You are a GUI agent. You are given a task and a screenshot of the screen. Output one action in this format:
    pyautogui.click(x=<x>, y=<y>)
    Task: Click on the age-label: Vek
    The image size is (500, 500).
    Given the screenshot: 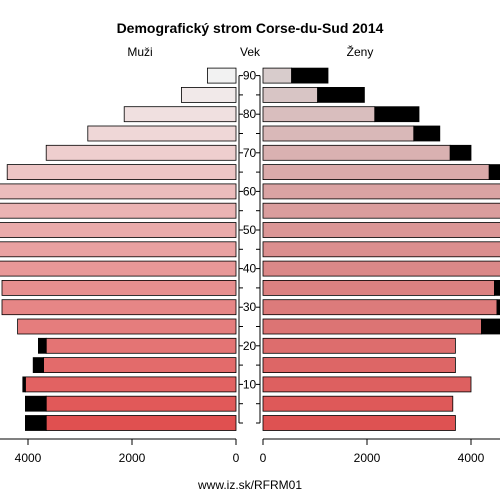 What is the action you would take?
    pyautogui.click(x=250, y=52)
    